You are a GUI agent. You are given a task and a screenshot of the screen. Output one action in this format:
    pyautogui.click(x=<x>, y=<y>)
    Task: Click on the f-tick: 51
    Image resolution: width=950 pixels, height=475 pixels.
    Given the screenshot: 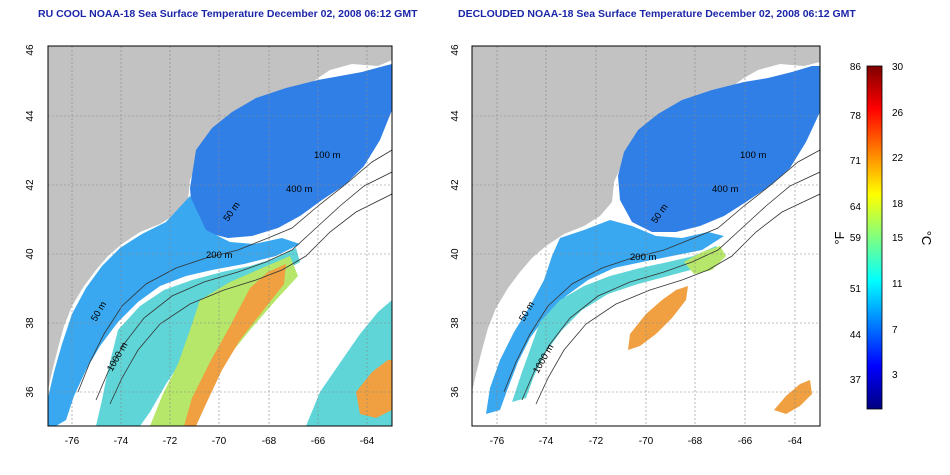 What is the action you would take?
    pyautogui.click(x=856, y=289)
    